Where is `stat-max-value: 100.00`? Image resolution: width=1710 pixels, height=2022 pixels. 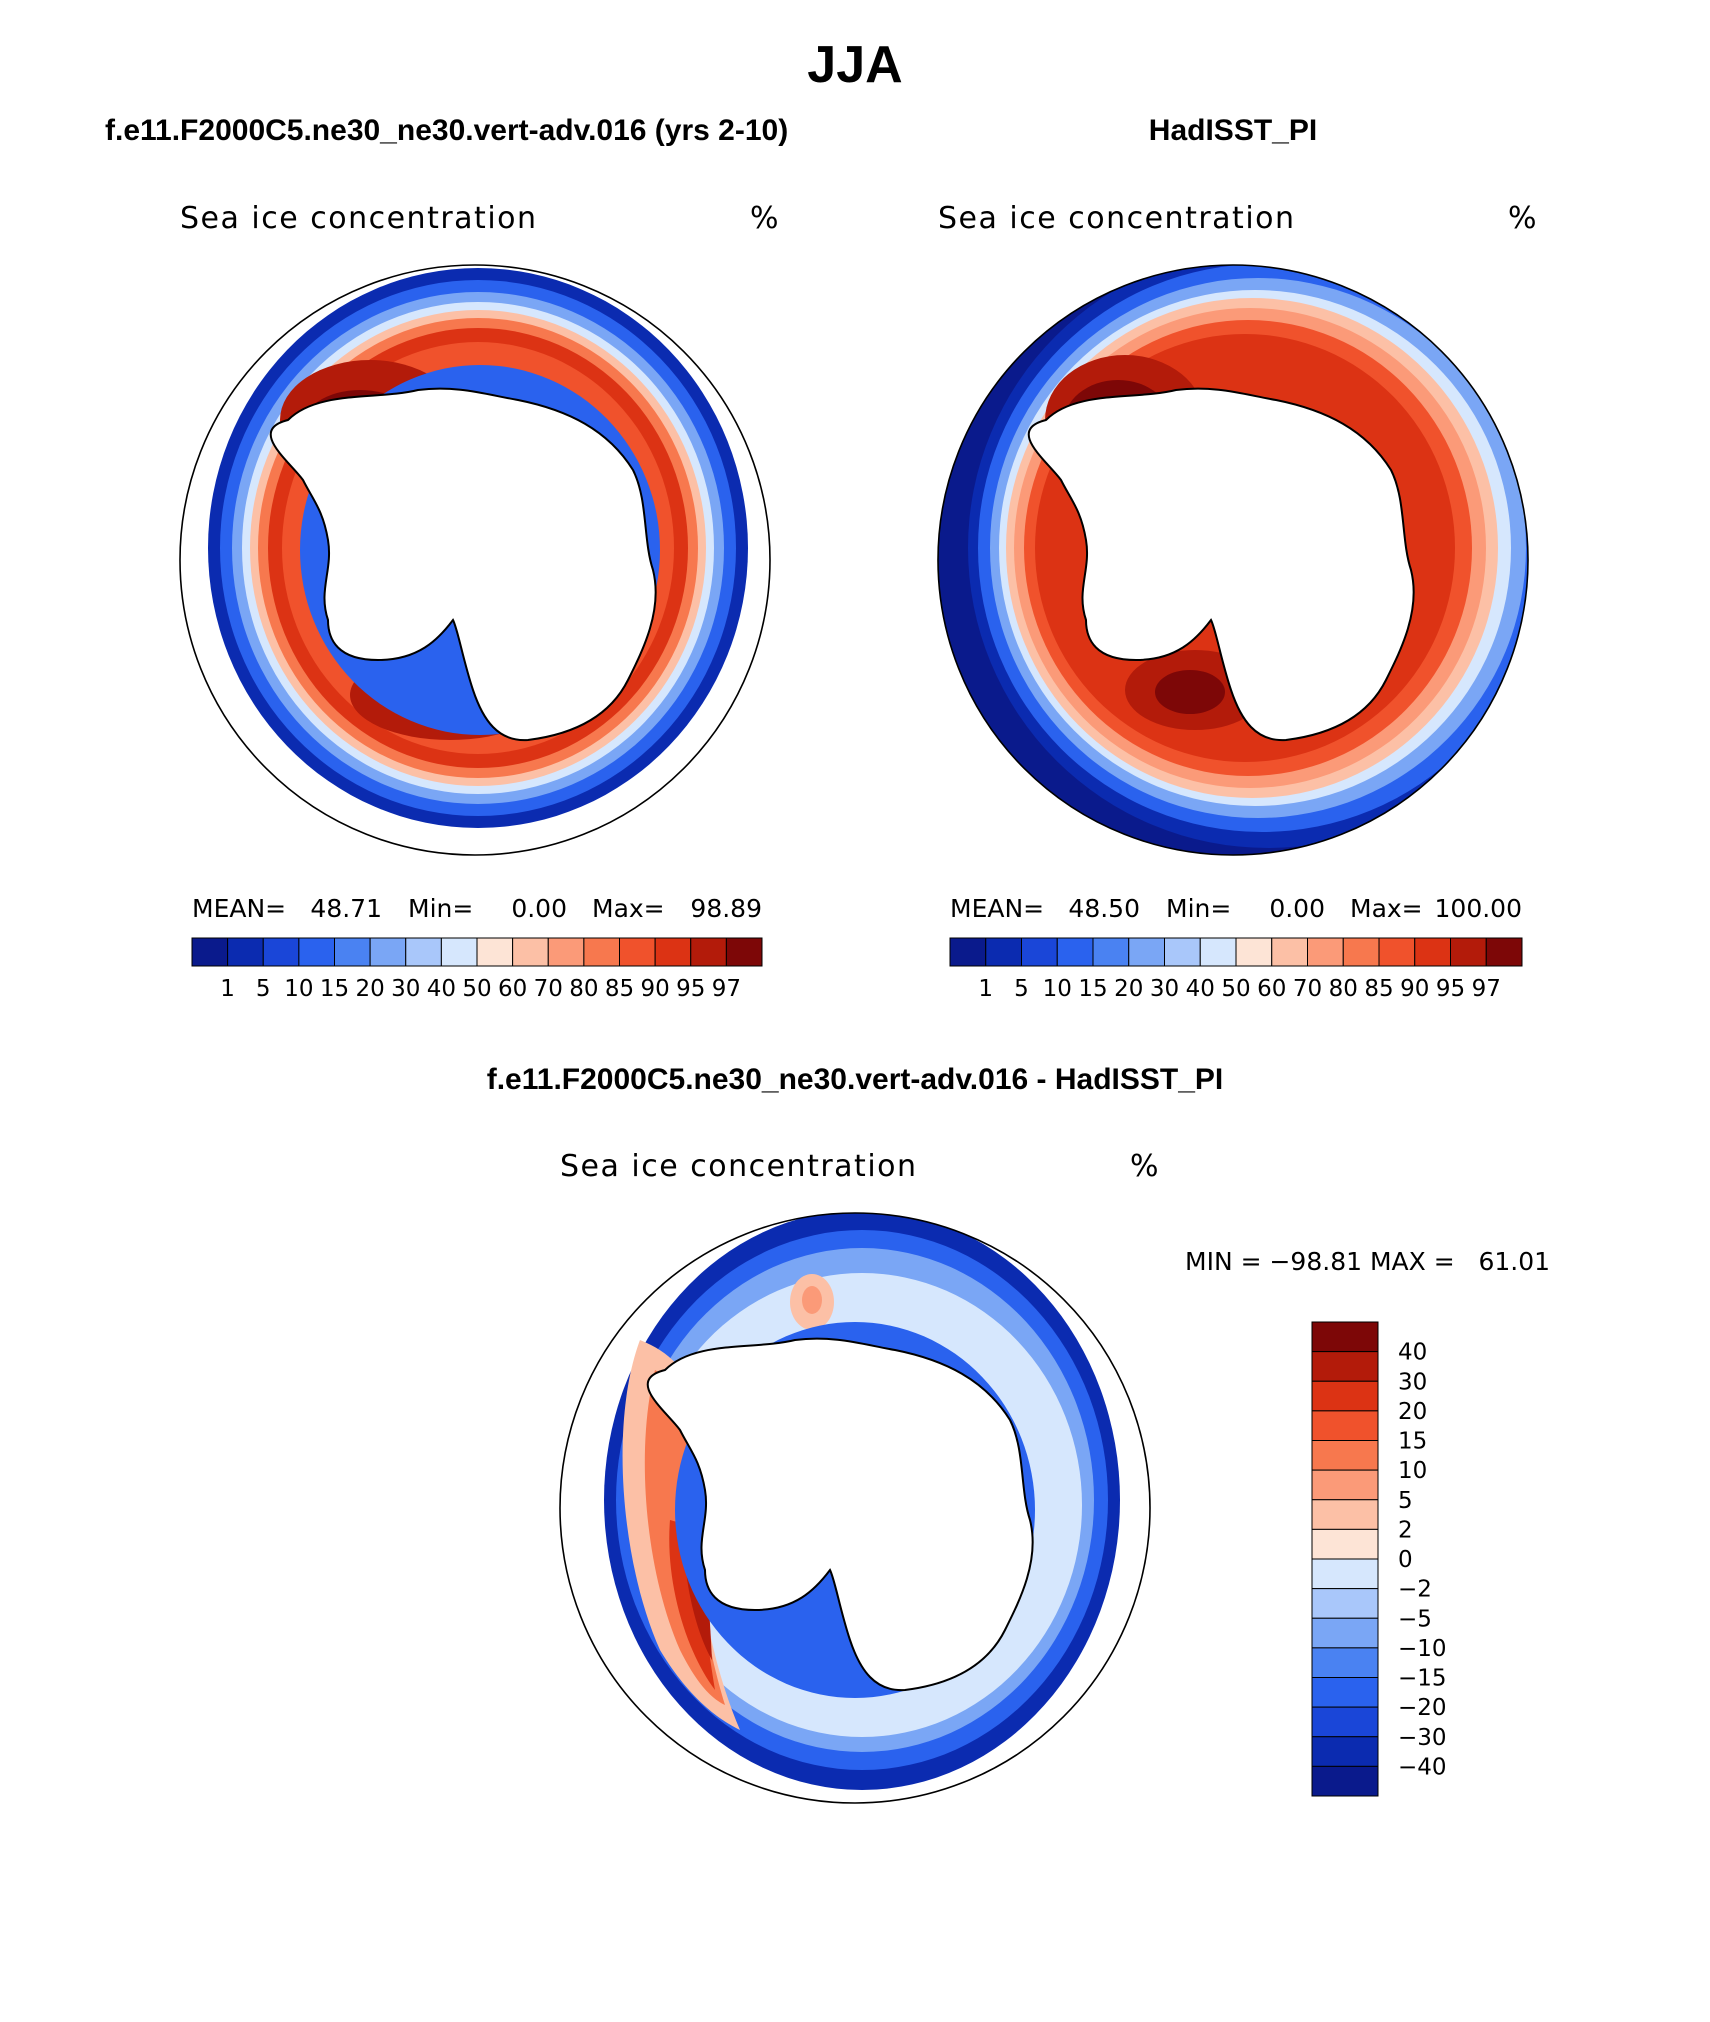 stat-max-value: 100.00 is located at coordinates (1478, 908).